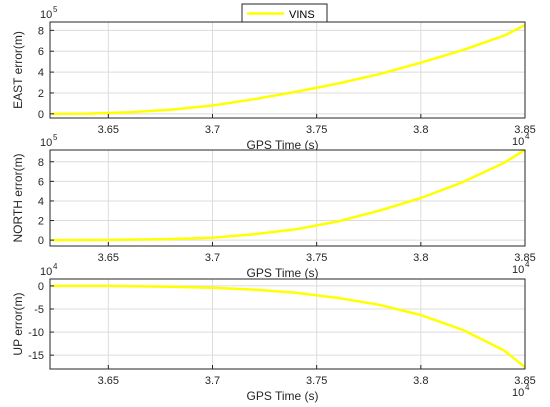 The width and height of the screenshot is (550, 407). I want to click on y-tick-label: -15, so click(36, 356).